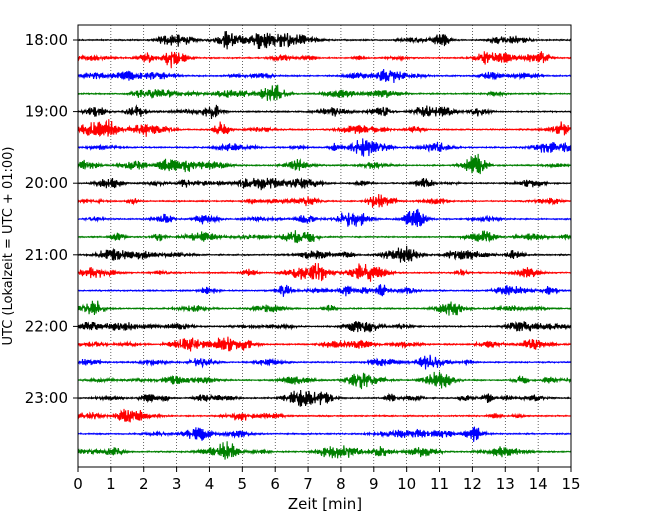 This screenshot has width=650, height=520. Describe the element at coordinates (308, 484) in the screenshot. I see `x-tick-label-7: 7` at that location.